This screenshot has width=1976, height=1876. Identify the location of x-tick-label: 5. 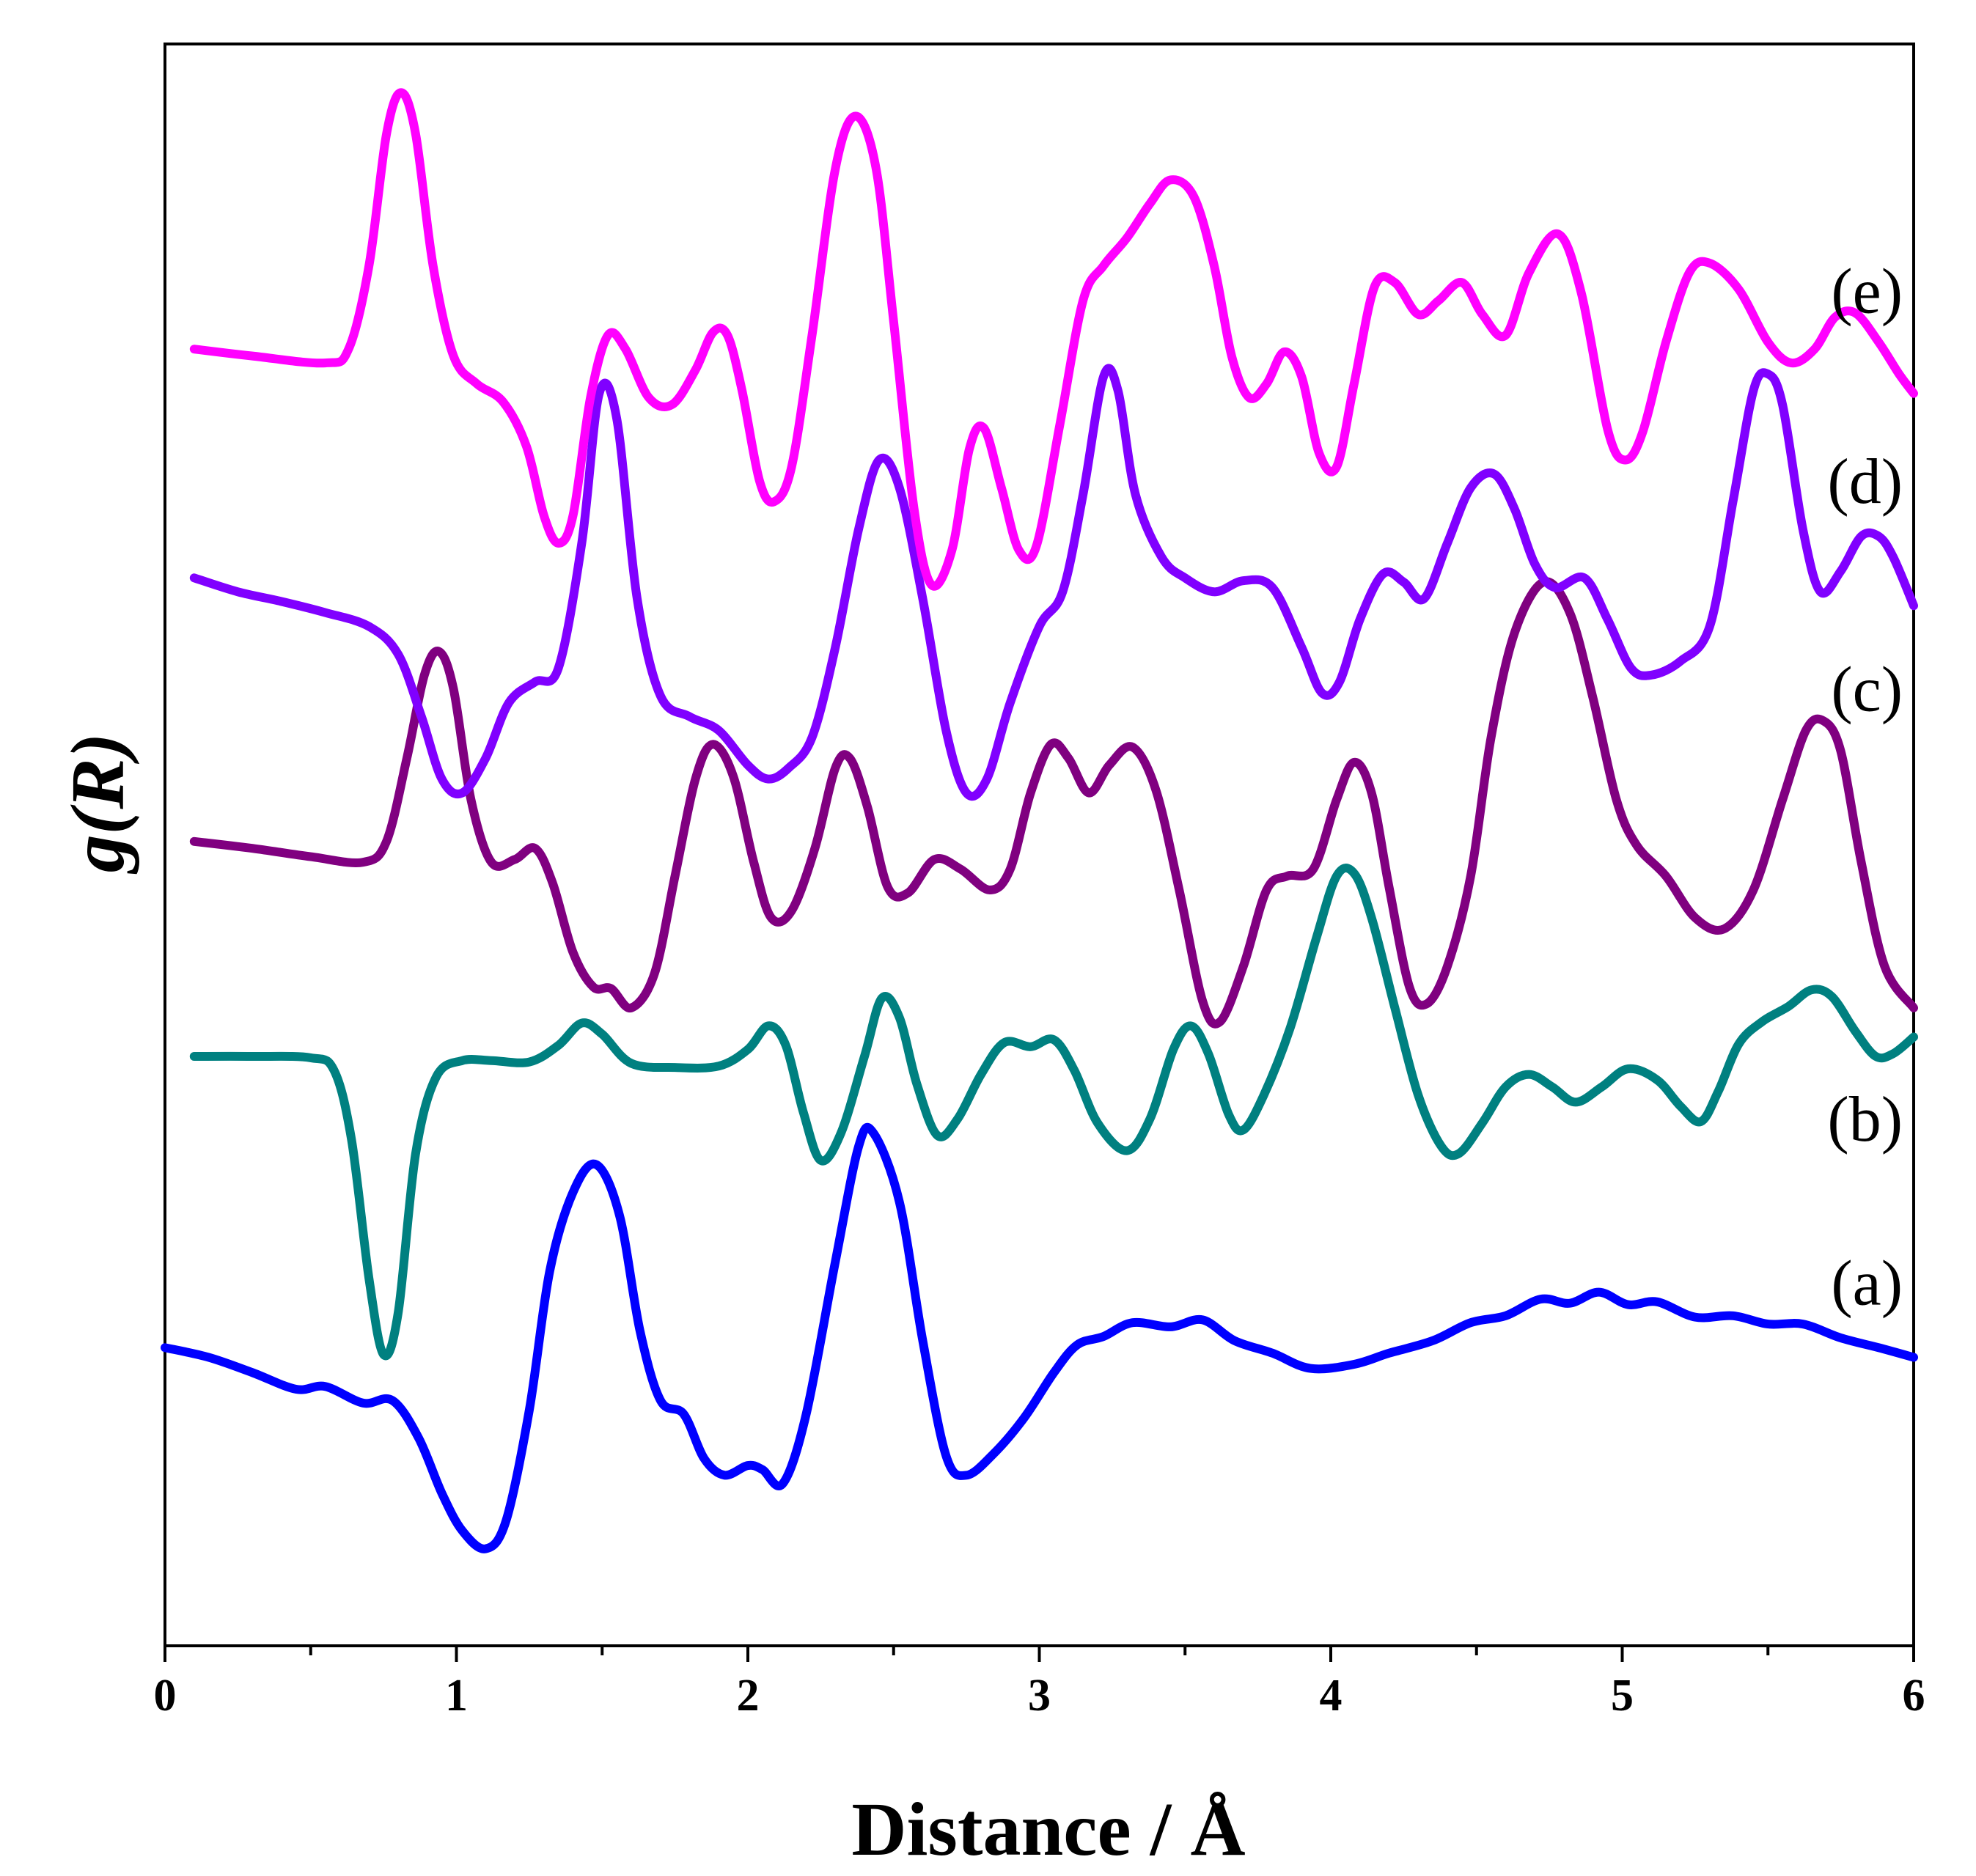
(1622, 1696).